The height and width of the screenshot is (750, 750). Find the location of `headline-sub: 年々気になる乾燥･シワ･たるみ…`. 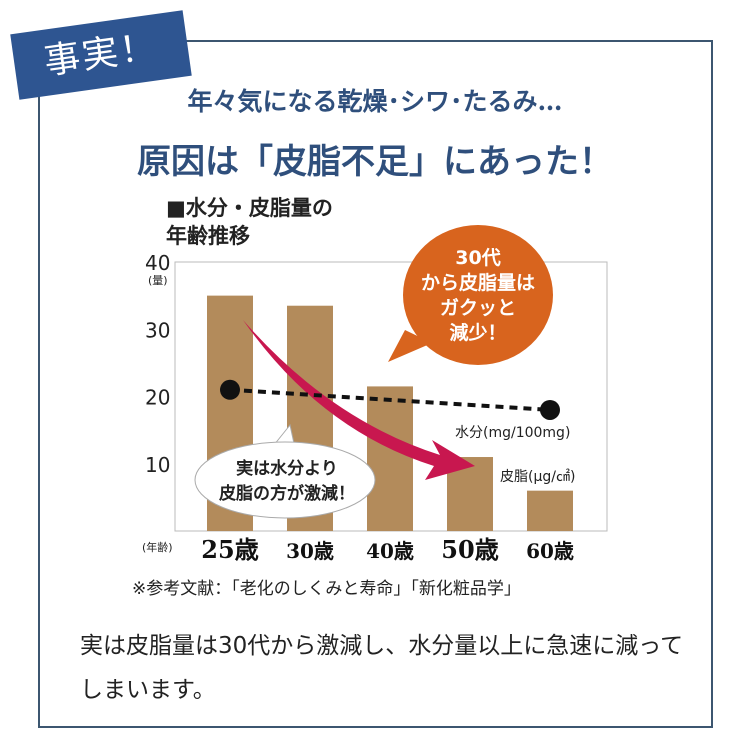

headline-sub: 年々気になる乾燥･シワ･たるみ… is located at coordinates (375, 101).